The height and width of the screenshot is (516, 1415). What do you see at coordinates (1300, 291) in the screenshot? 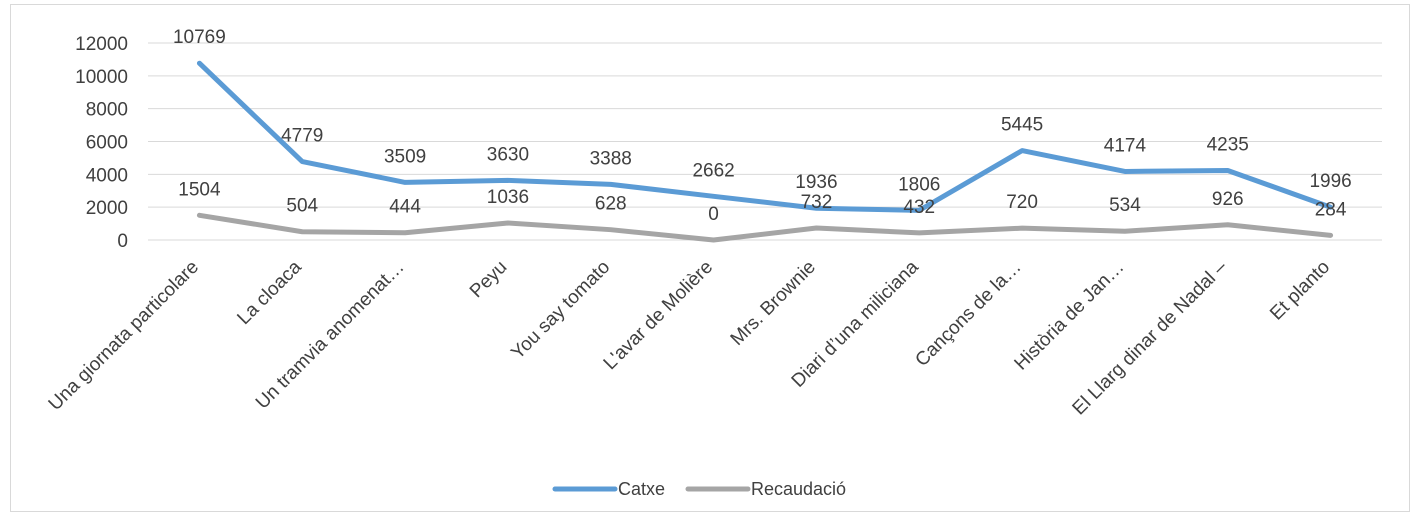
I see `x-tick-label: Et planto` at bounding box center [1300, 291].